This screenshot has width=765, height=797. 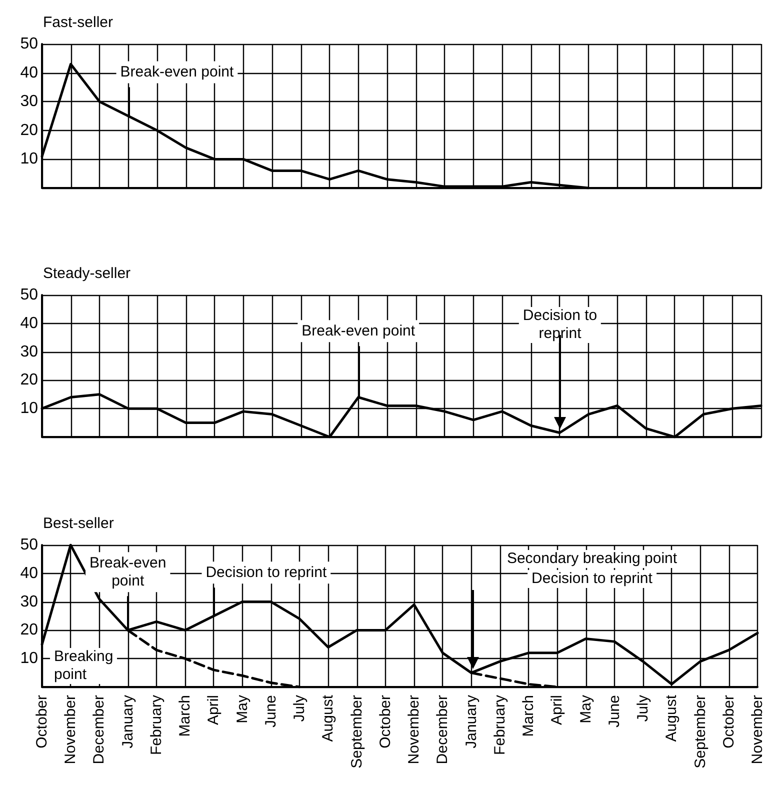 I want to click on annotation: Secondary breaking point, so click(x=592, y=559).